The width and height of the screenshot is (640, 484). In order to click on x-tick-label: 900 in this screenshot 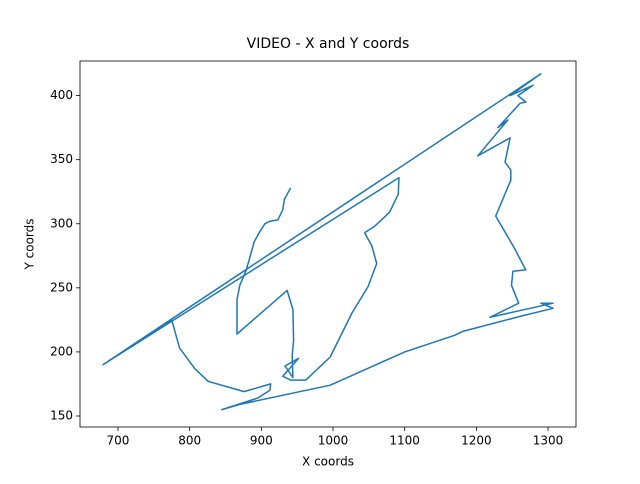, I will do `click(261, 441)`.